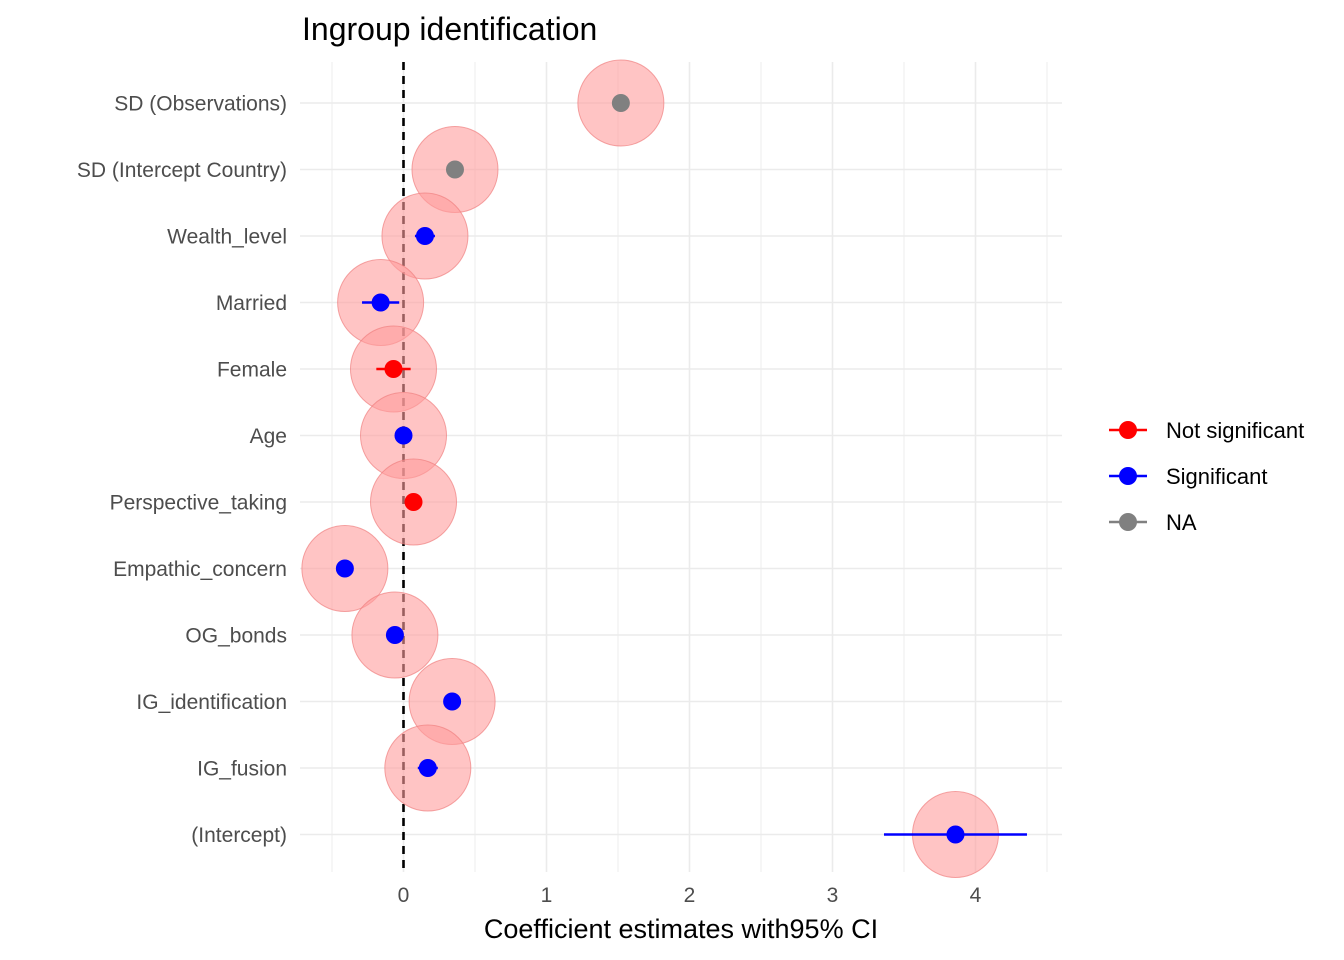 Image resolution: width=1344 pixels, height=960 pixels. I want to click on y-tick-label: (Intercept), so click(239, 835).